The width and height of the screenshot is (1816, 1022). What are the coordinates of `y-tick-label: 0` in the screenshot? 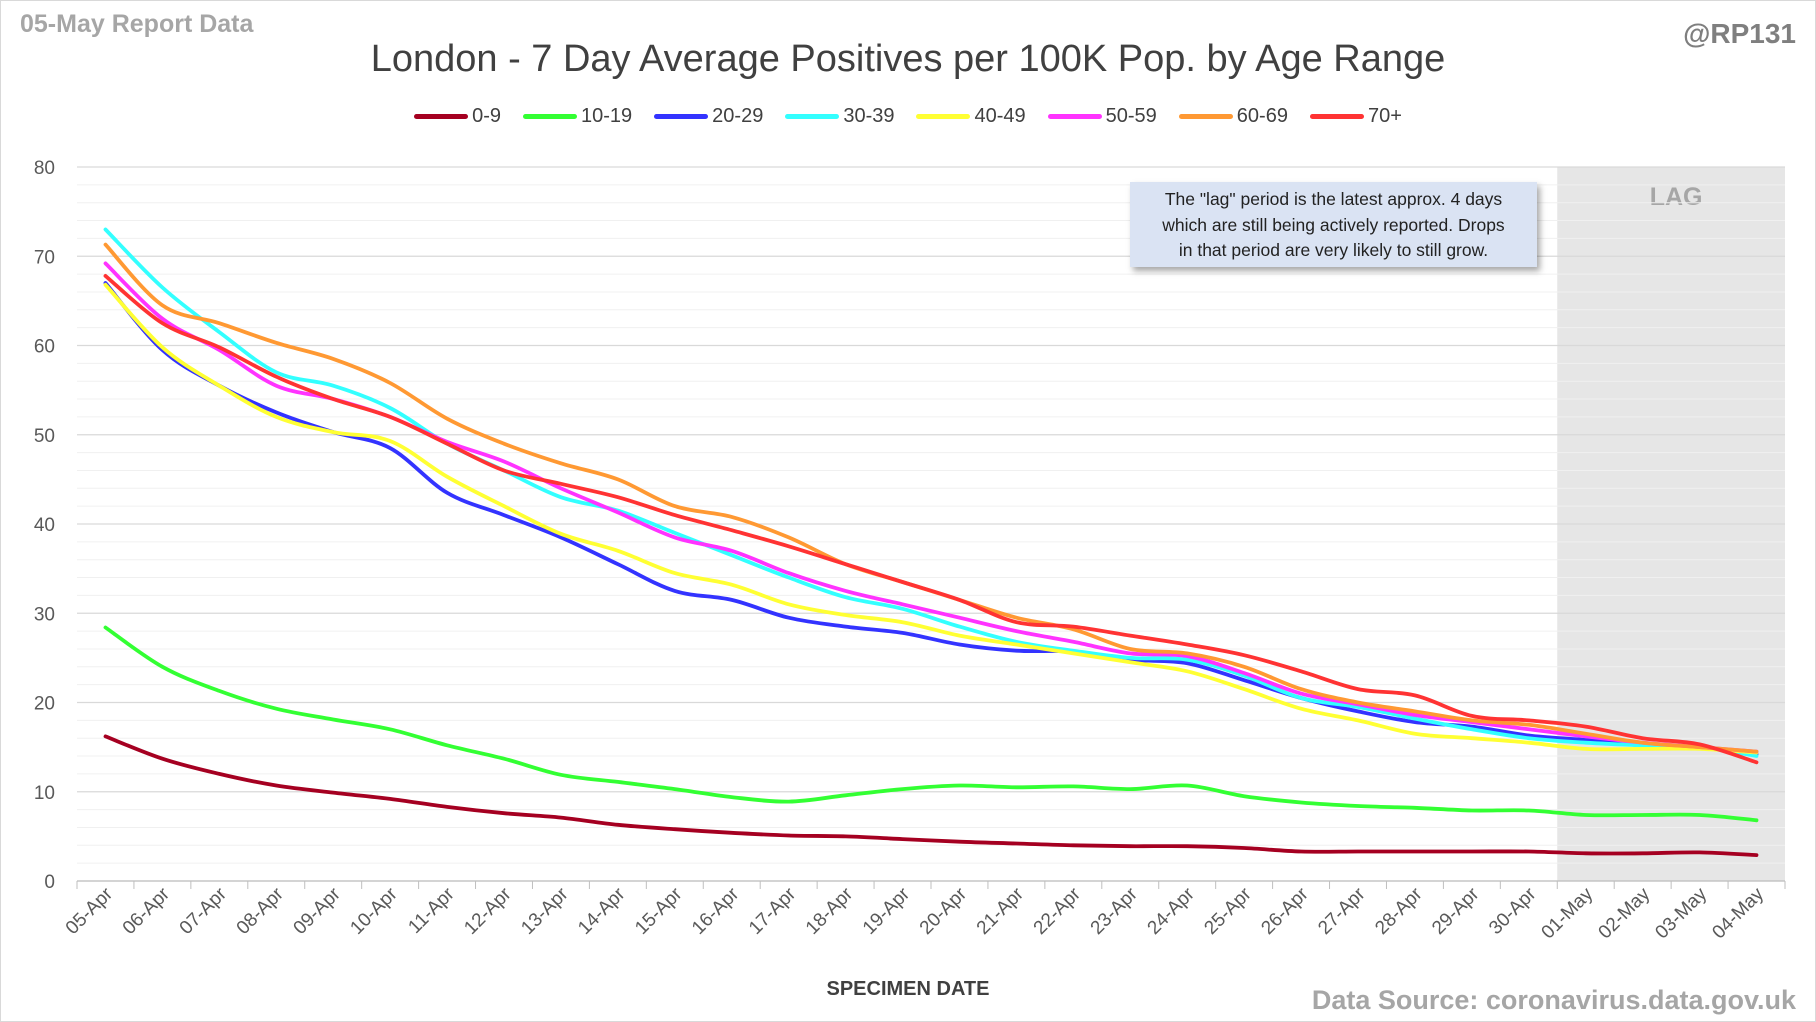 It's located at (49, 882).